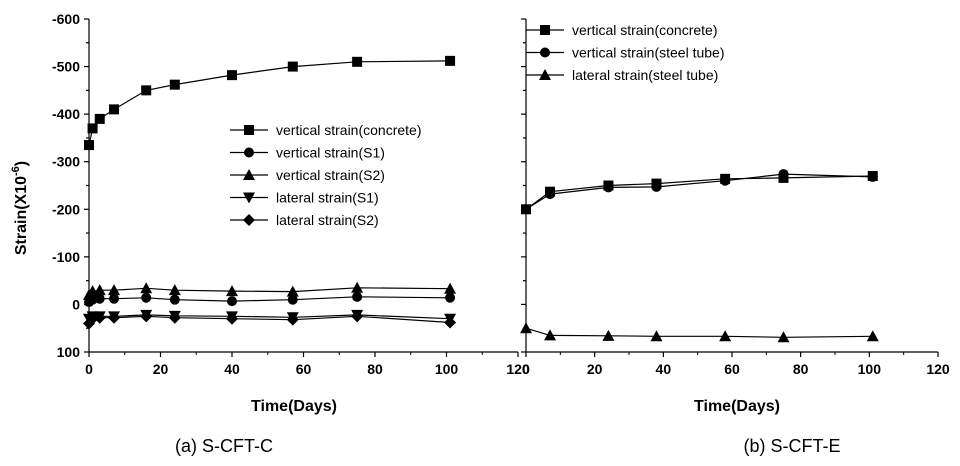 The width and height of the screenshot is (960, 466). I want to click on x-tick-label: 100, so click(870, 369).